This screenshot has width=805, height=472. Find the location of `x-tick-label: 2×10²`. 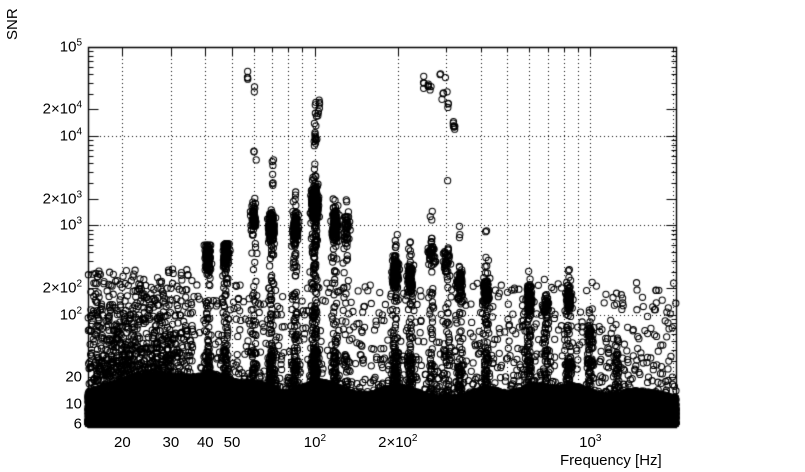

x-tick-label: 2×10² is located at coordinates (398, 442).